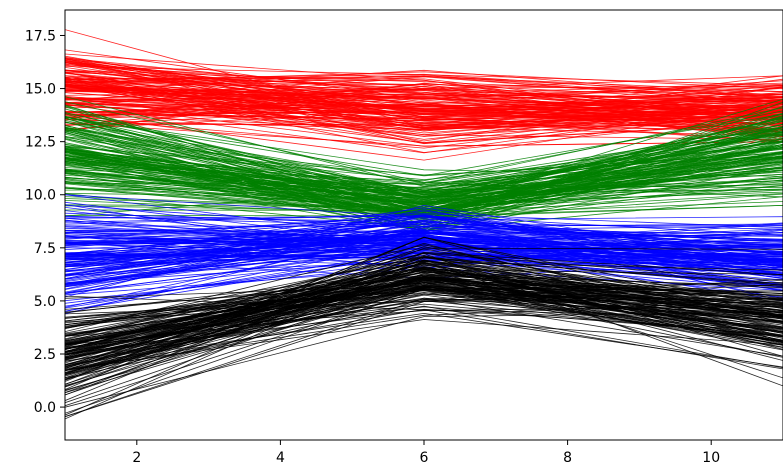 This screenshot has width=783, height=470. What do you see at coordinates (40, 90) in the screenshot?
I see `y-tick-label: 15.0` at bounding box center [40, 90].